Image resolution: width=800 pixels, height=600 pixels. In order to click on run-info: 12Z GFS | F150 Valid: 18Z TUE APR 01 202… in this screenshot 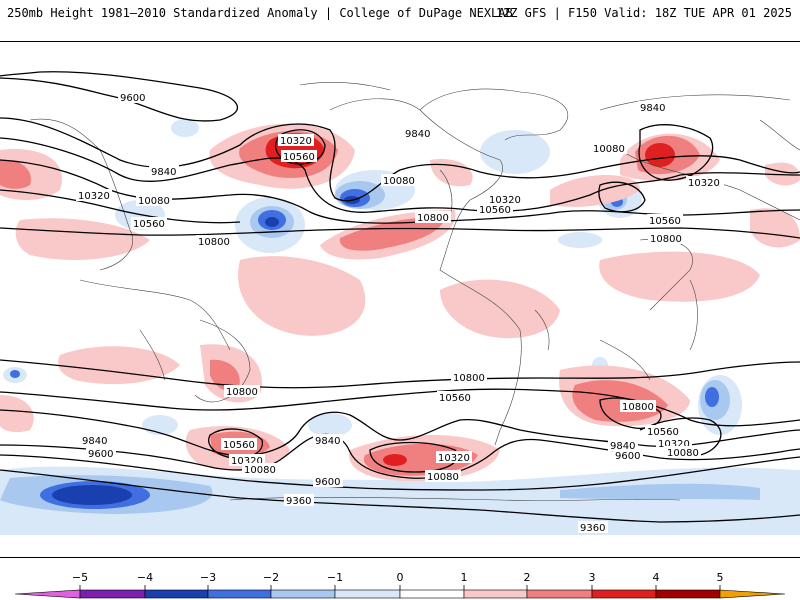, I will do `click(643, 13)`.